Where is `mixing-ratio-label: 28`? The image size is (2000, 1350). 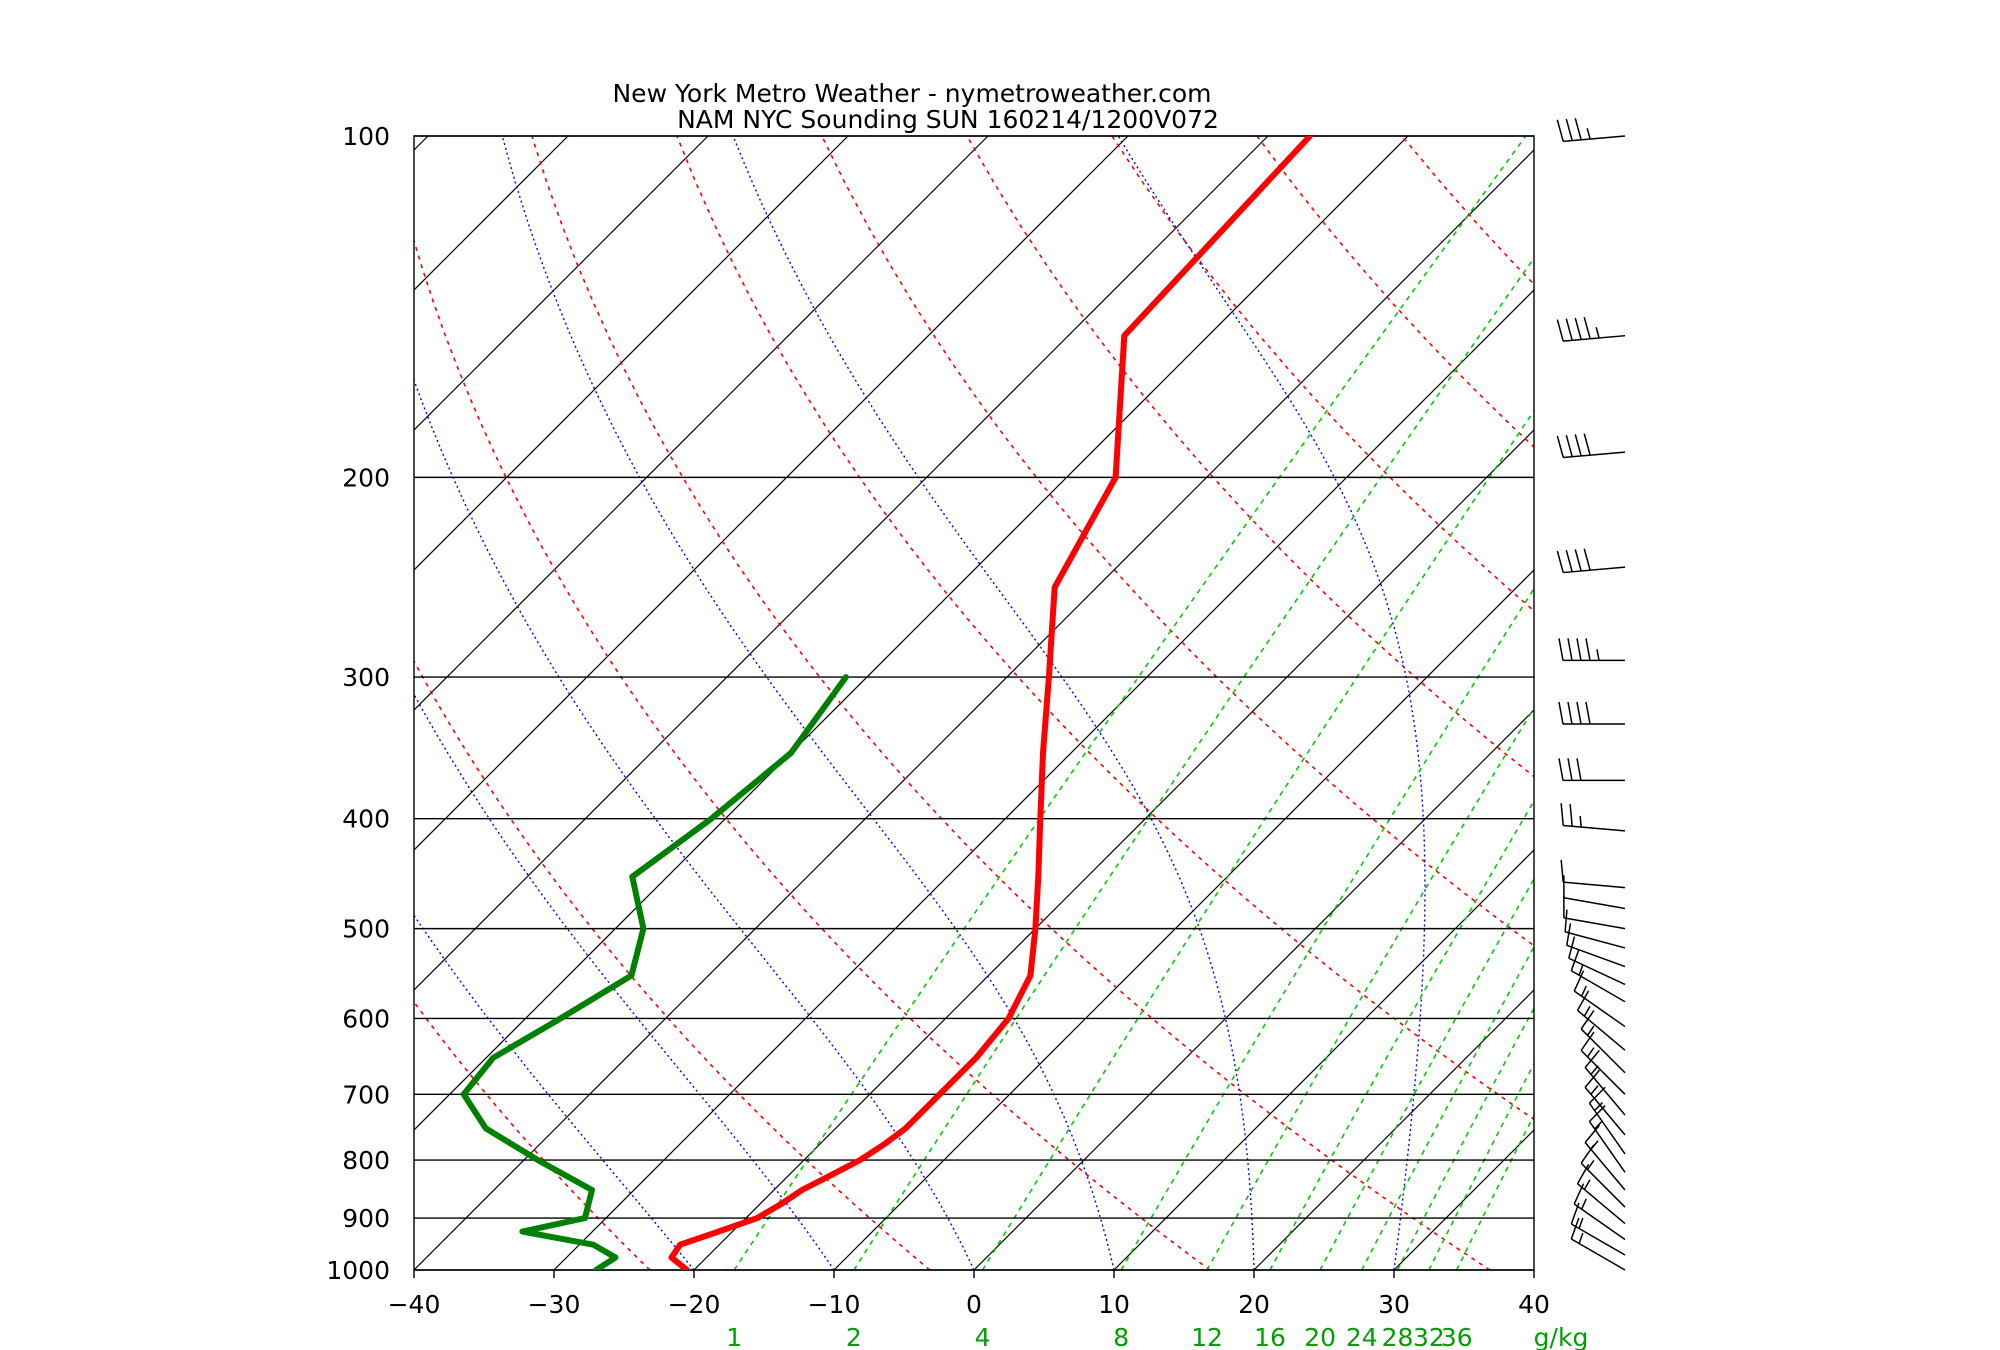
mixing-ratio-label: 28 is located at coordinates (1398, 1336).